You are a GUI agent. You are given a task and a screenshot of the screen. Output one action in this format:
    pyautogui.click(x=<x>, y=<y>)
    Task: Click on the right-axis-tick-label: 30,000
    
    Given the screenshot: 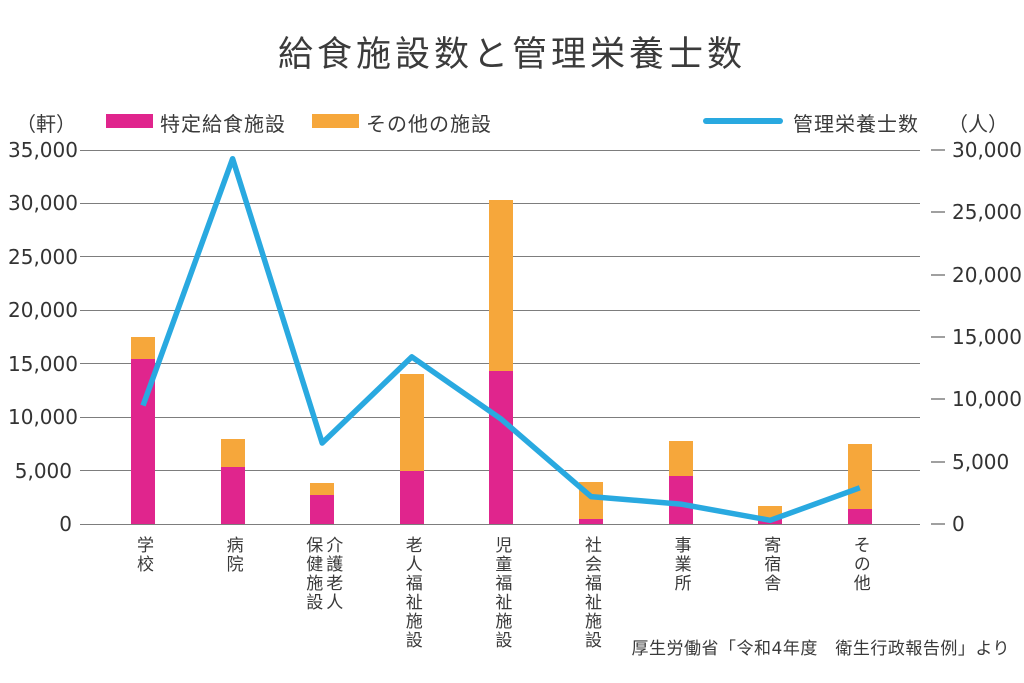 What is the action you would take?
    pyautogui.click(x=987, y=150)
    